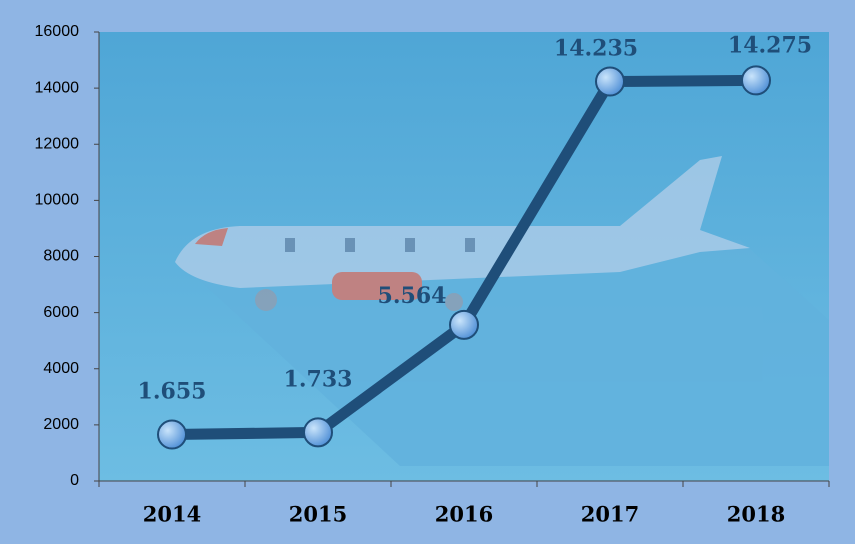 The width and height of the screenshot is (855, 544). Describe the element at coordinates (318, 514) in the screenshot. I see `x-tick-label: 2015` at that location.